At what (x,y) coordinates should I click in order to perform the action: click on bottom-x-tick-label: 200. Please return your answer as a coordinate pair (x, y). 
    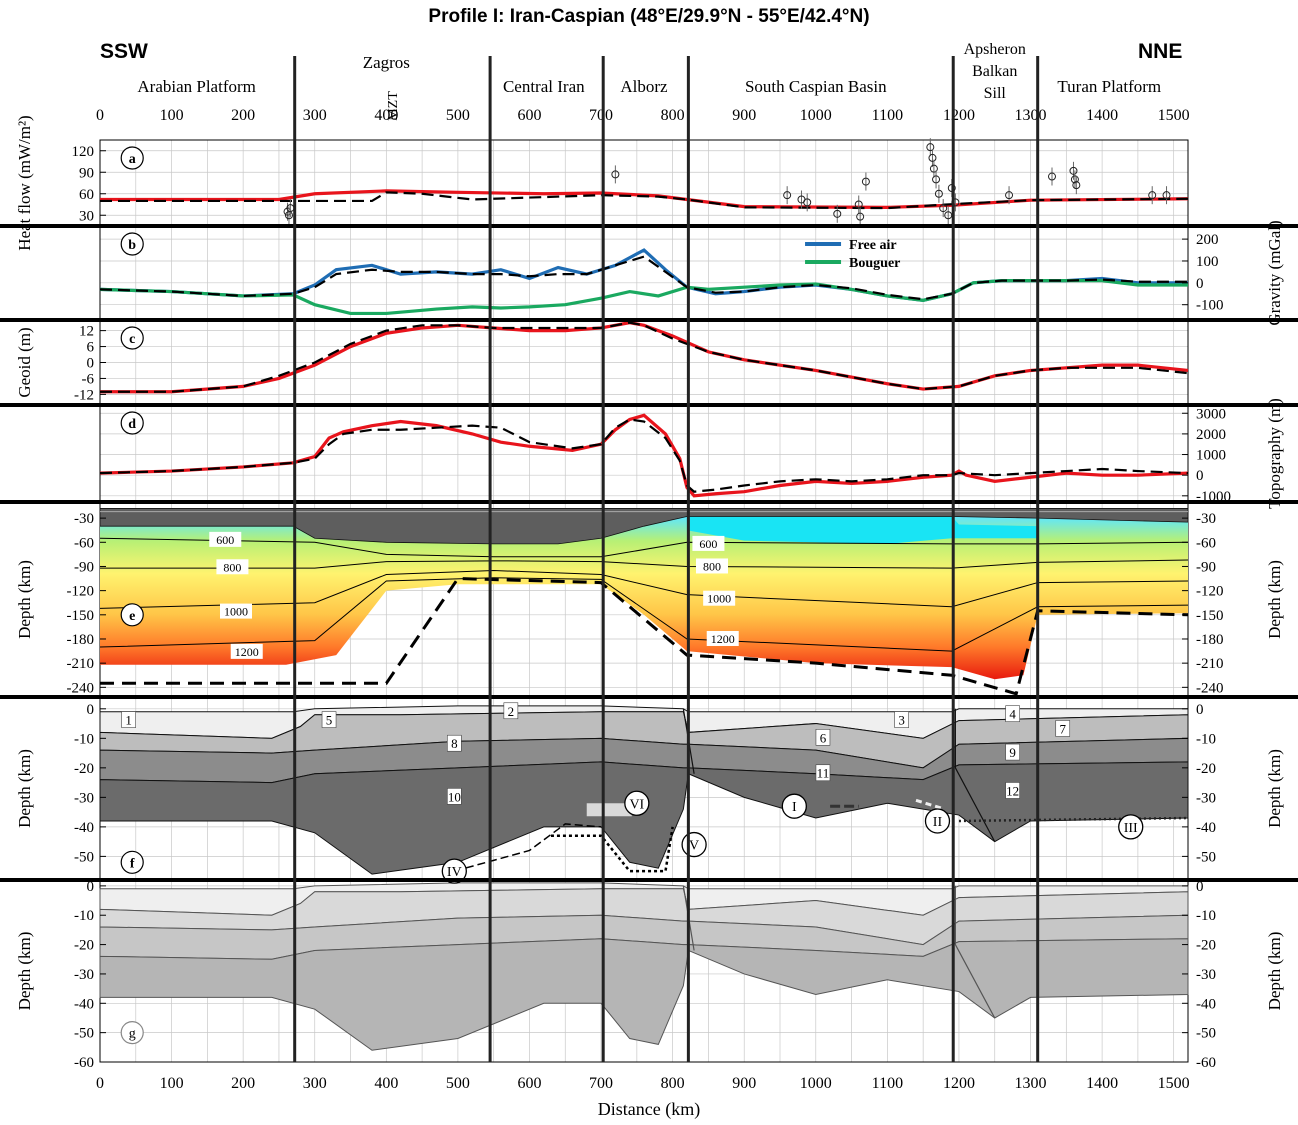
    Looking at the image, I should click on (243, 1083).